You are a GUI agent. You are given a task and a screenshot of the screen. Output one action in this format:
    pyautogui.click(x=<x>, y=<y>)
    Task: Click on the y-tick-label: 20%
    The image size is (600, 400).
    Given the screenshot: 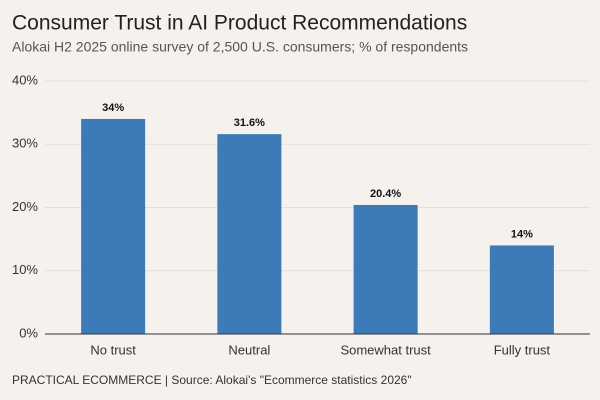 What is the action you would take?
    pyautogui.click(x=25, y=206)
    